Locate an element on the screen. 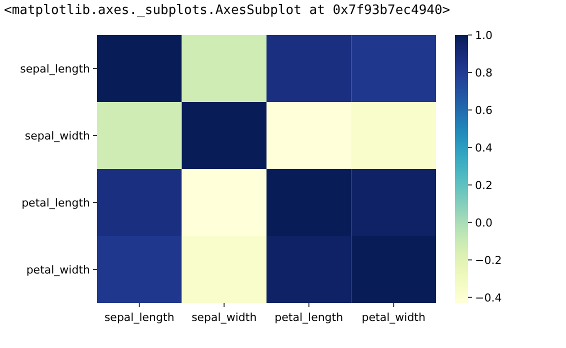 The image size is (566, 348). color-bar-label: −0.2 is located at coordinates (488, 260).